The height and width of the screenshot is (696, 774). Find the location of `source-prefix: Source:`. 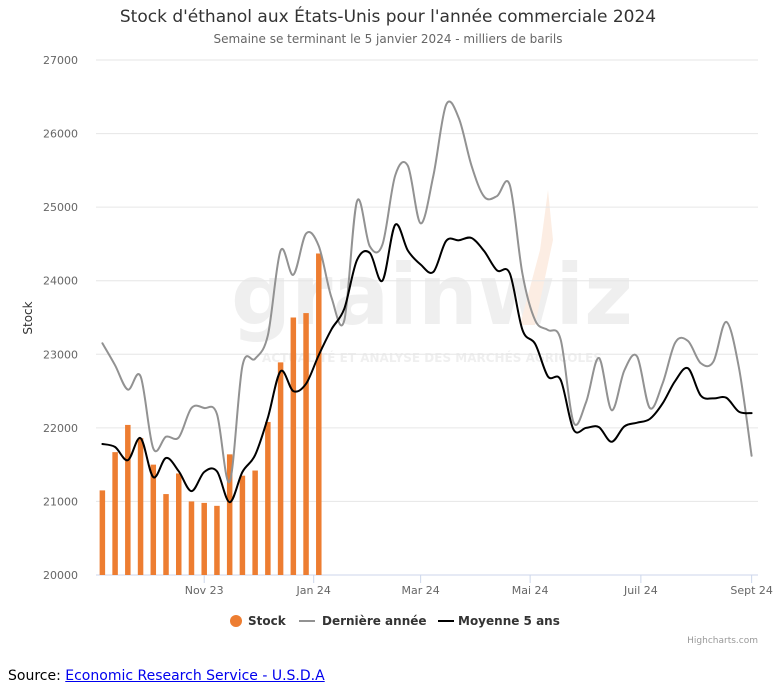

source-prefix: Source: is located at coordinates (37, 676).